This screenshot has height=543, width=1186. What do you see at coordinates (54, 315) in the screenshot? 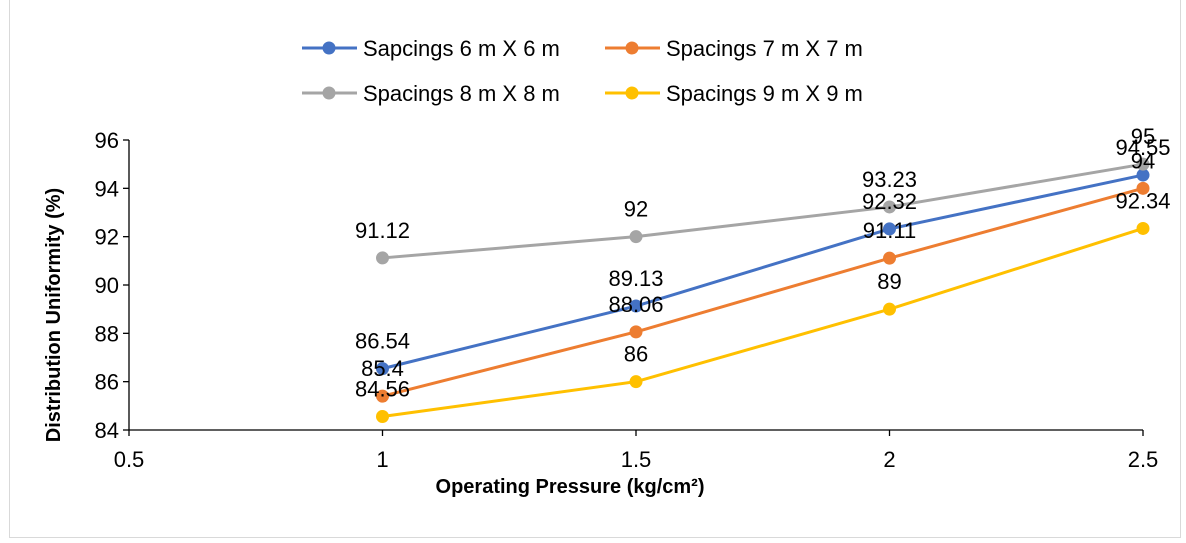
I see `y-axis-title: Distribution Uniformity (%)` at bounding box center [54, 315].